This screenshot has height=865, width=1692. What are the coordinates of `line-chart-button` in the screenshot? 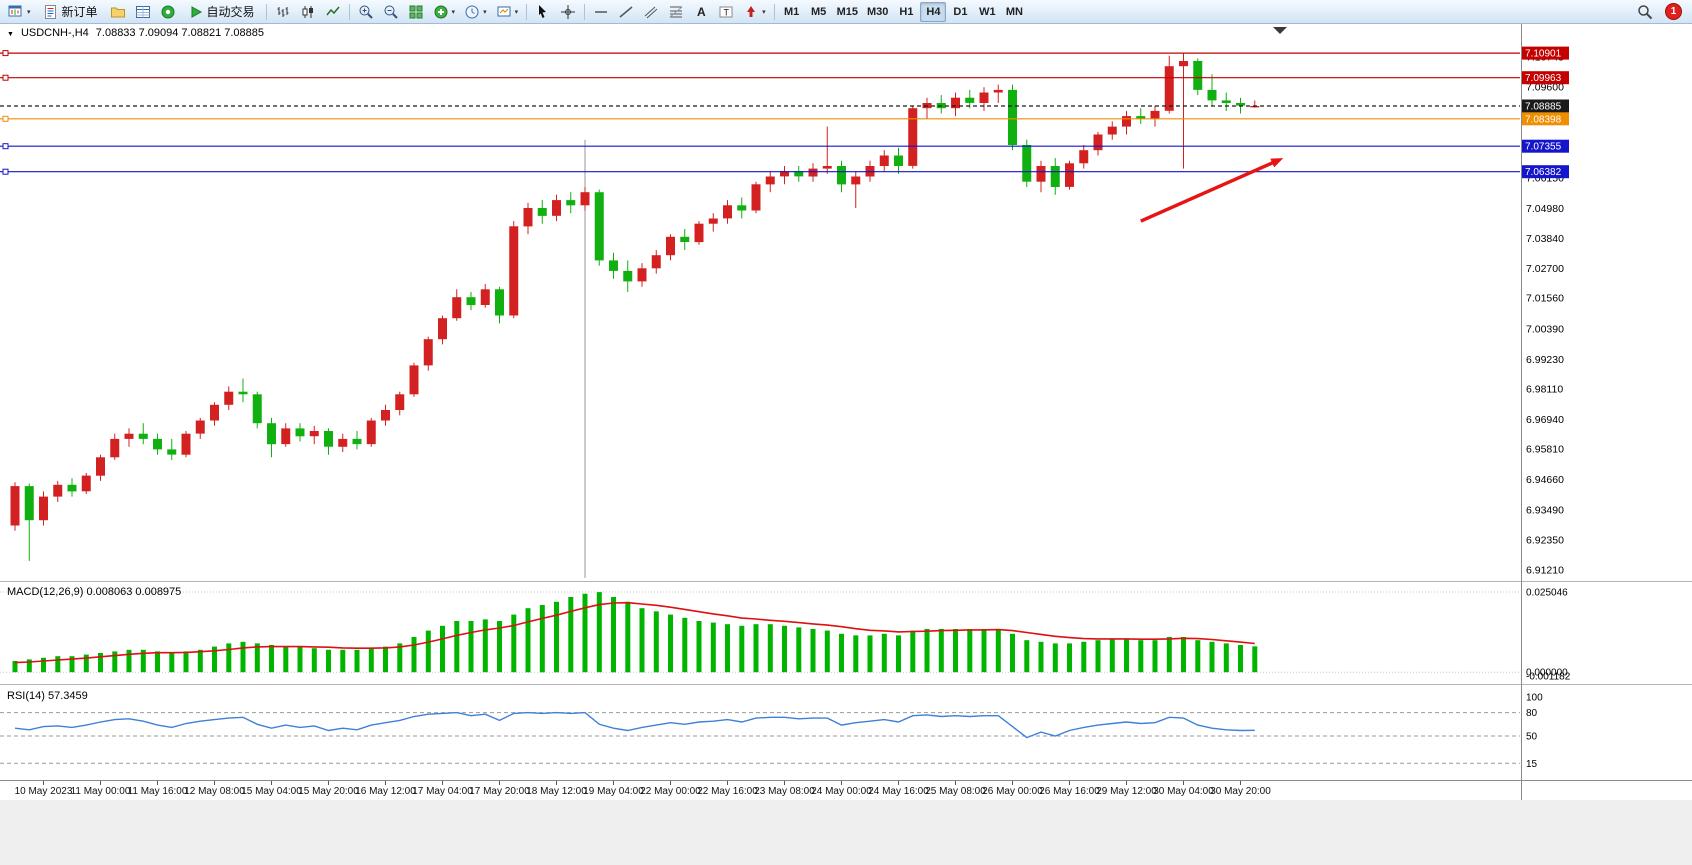 It's located at (333, 12).